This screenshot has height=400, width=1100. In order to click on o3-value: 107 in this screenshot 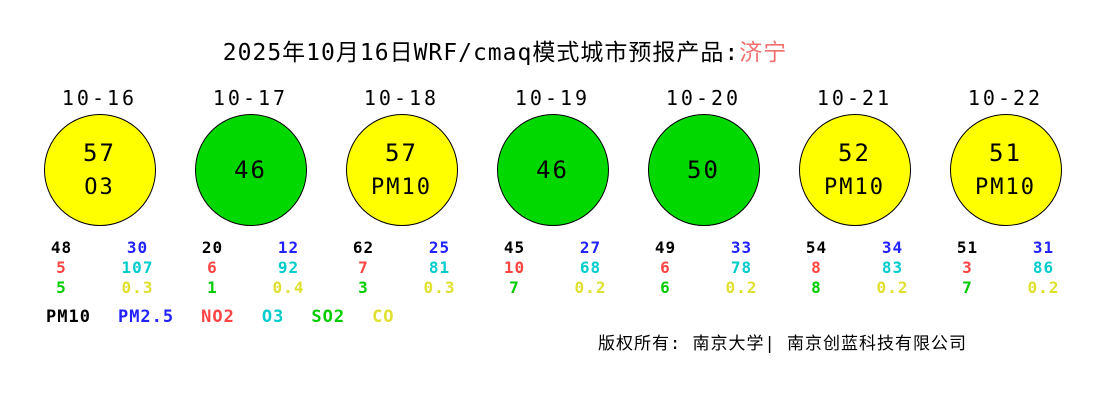, I will do `click(137, 267)`.